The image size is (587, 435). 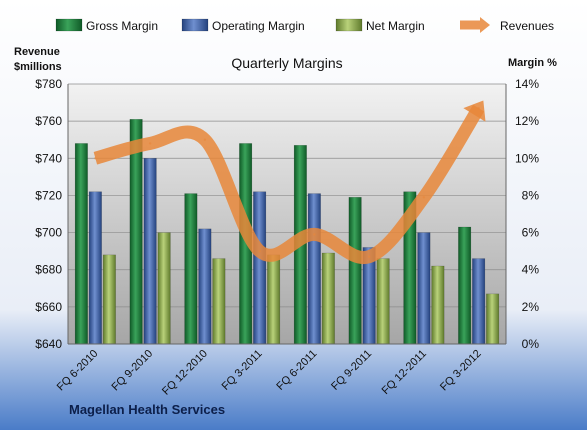 What do you see at coordinates (531, 233) in the screenshot?
I see `right-tick-label: 6%` at bounding box center [531, 233].